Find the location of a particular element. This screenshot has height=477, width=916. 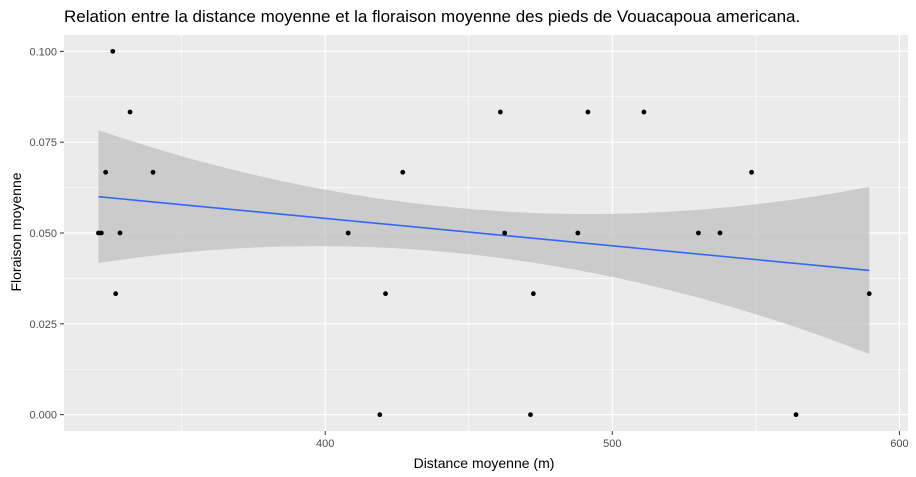

y-tick-label: 0.100 is located at coordinates (43, 52).